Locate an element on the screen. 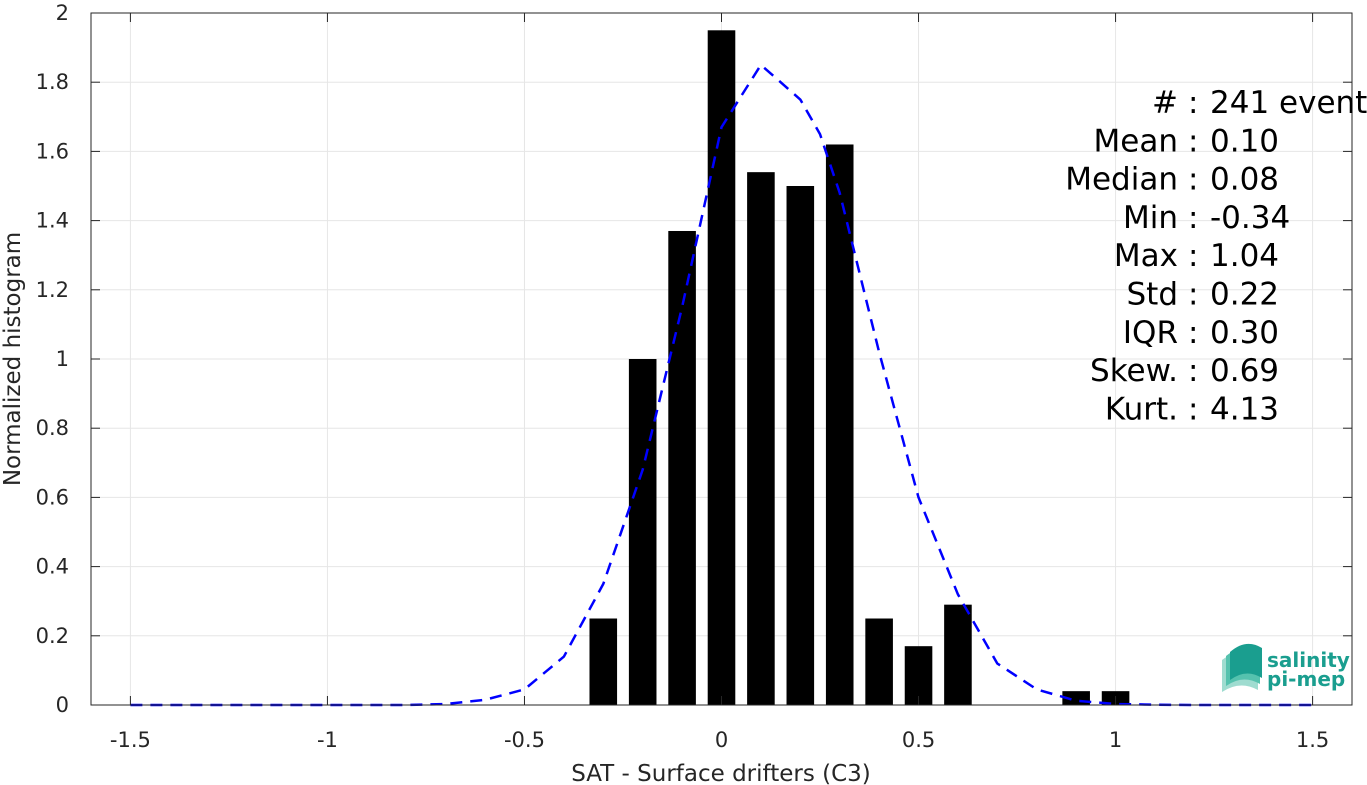 The width and height of the screenshot is (1367, 785). stat-label: Median is located at coordinates (1121, 180).